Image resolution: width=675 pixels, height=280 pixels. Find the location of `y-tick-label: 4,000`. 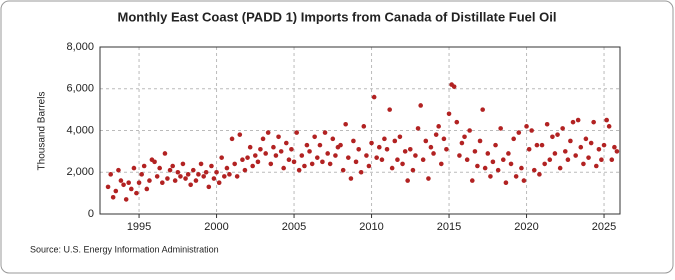

y-tick-label: 4,000 is located at coordinates (80, 130).